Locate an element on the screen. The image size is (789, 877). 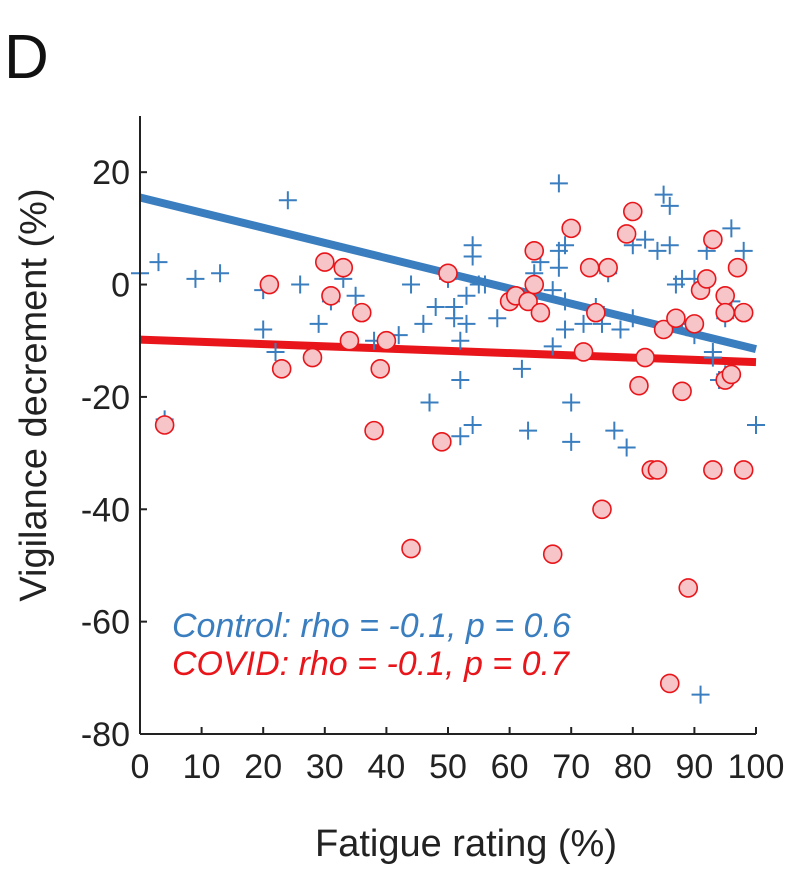
y-tick-label: 0 is located at coordinates (120, 286).